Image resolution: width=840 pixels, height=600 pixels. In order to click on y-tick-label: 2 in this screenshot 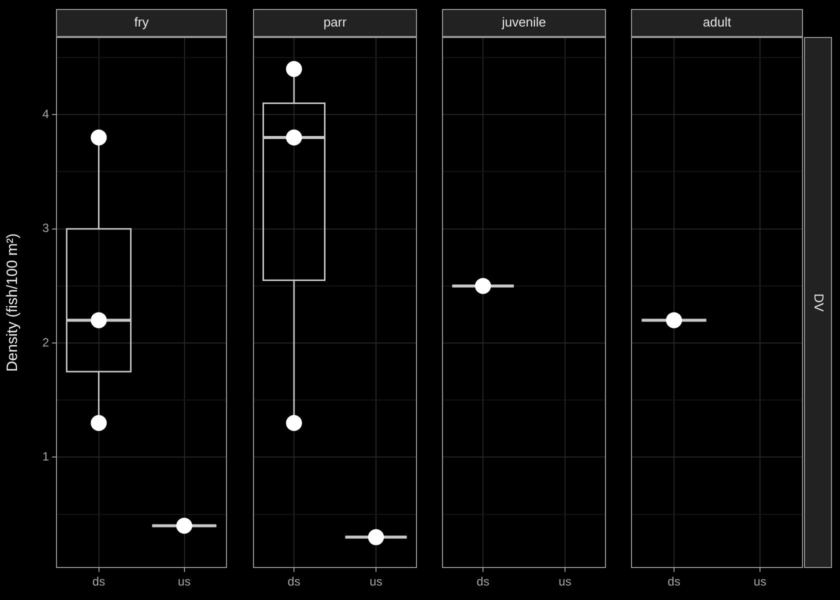, I will do `click(46, 342)`.